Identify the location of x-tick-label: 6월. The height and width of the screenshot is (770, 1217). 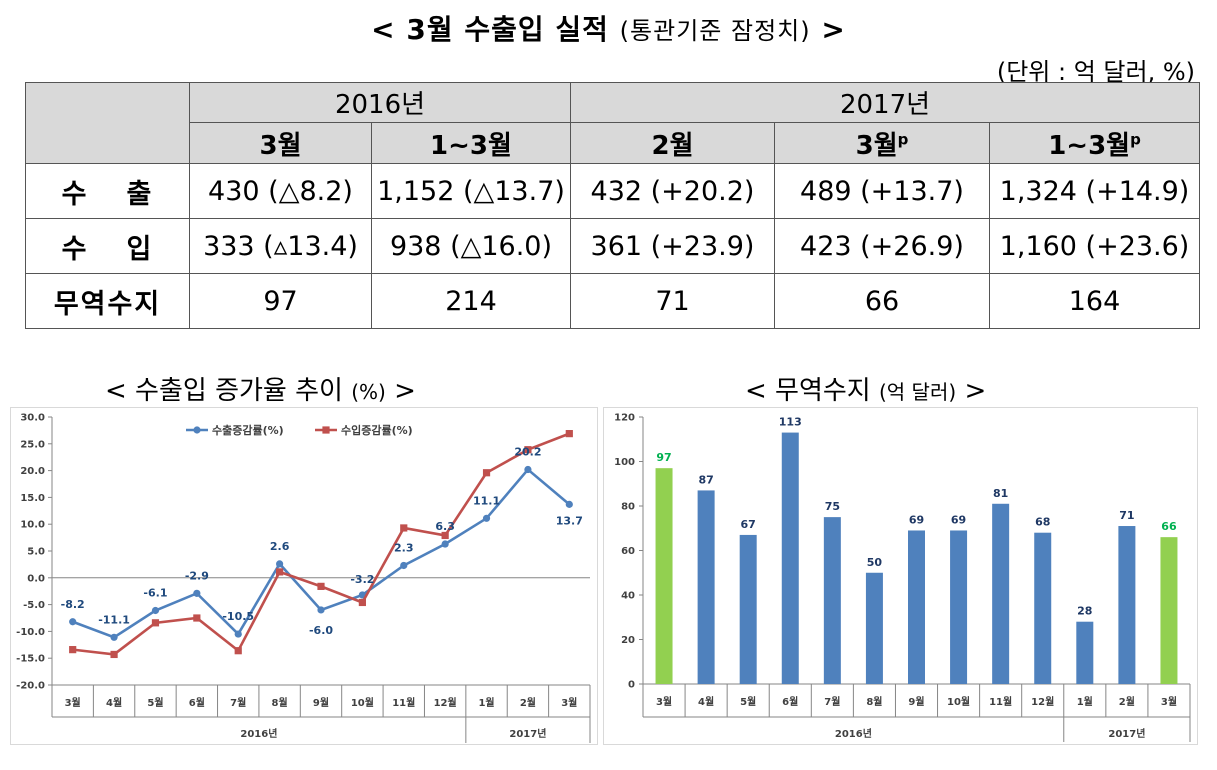
(197, 703).